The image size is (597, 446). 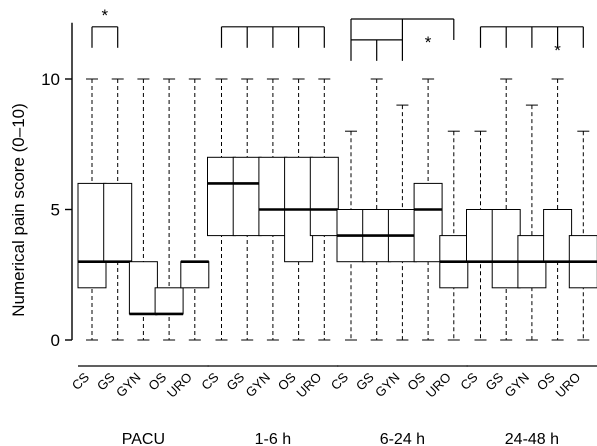 What do you see at coordinates (18, 210) in the screenshot?
I see `y-axis-label: Numerical pain score (0–10)` at bounding box center [18, 210].